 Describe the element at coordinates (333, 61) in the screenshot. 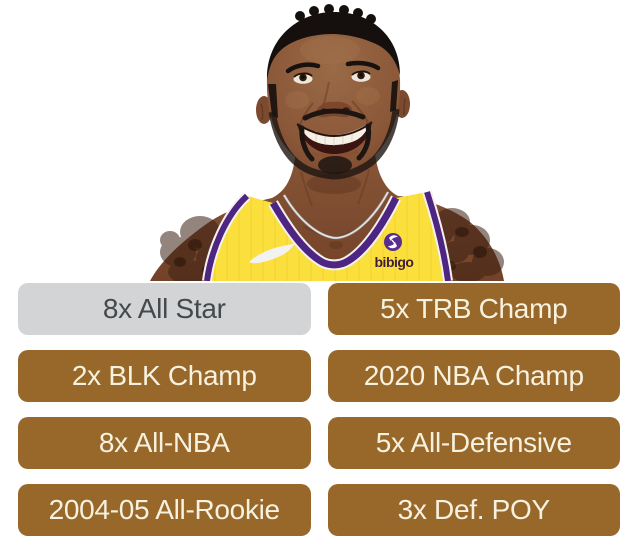

I see `hair` at that location.